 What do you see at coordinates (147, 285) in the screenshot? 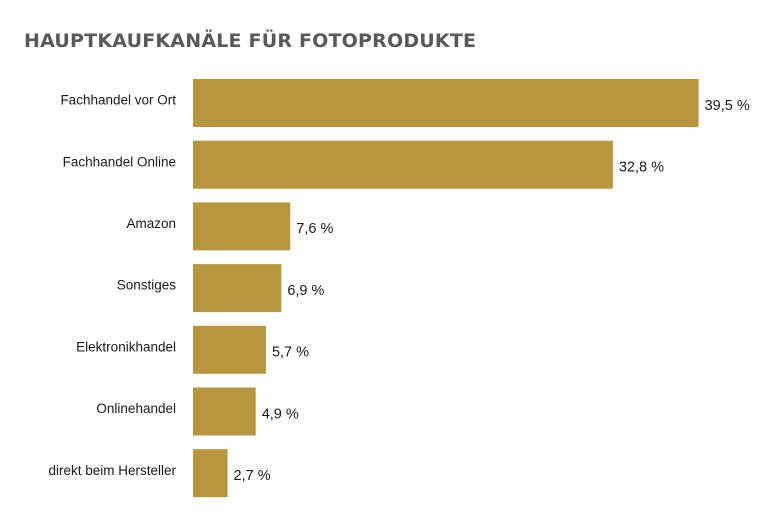
I see `category-label-3: Sonstiges` at bounding box center [147, 285].